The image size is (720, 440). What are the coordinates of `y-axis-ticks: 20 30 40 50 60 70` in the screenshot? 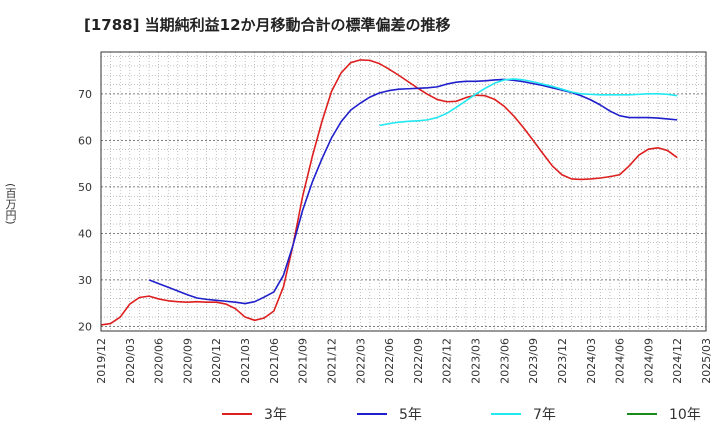 It's located at (85, 211).